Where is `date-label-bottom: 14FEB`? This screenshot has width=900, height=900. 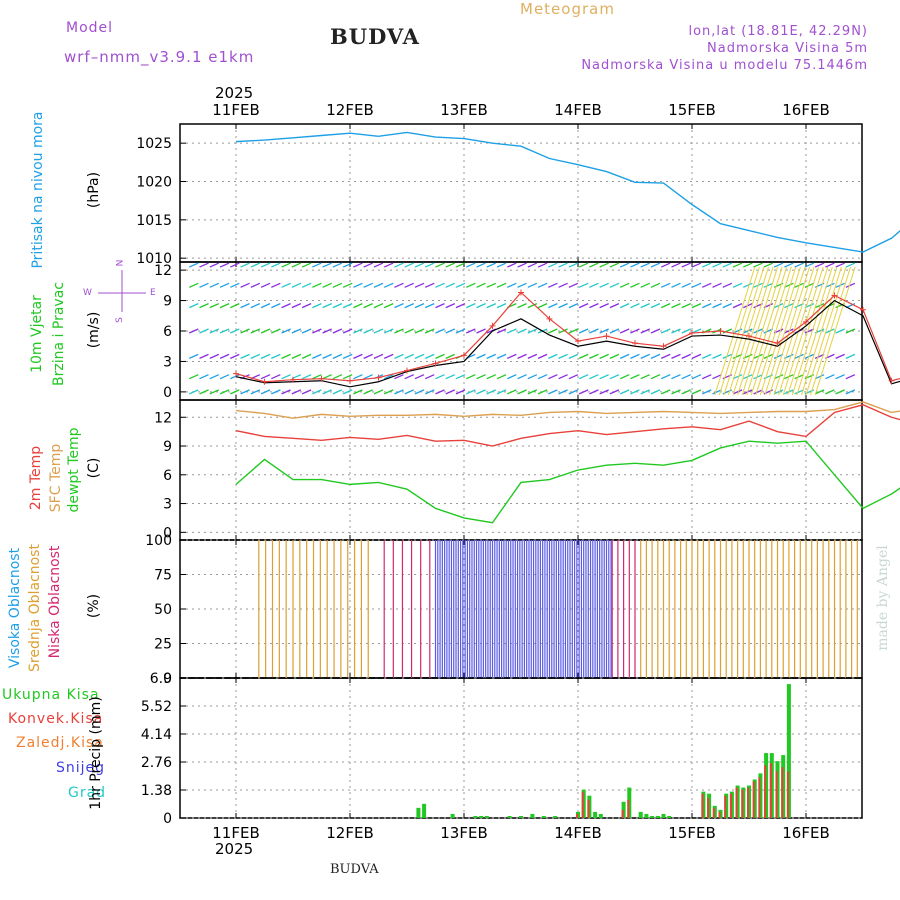
date-label-bottom: 14FEB is located at coordinates (577, 833).